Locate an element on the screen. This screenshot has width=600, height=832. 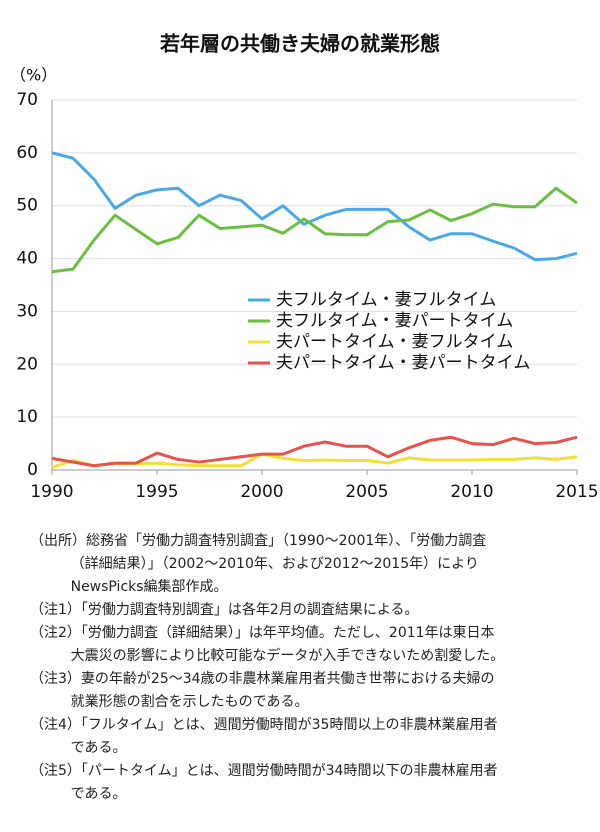
note-line: （注3）妻の年齢が25〜34歳の非農林業雇用者共働き世帯における夫婦の is located at coordinates (262, 679).